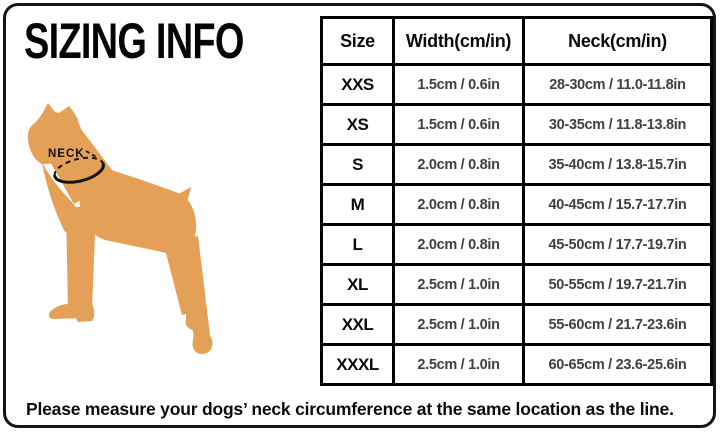  I want to click on neck-cell: 45-50cm / 17.7-19.7in, so click(617, 244).